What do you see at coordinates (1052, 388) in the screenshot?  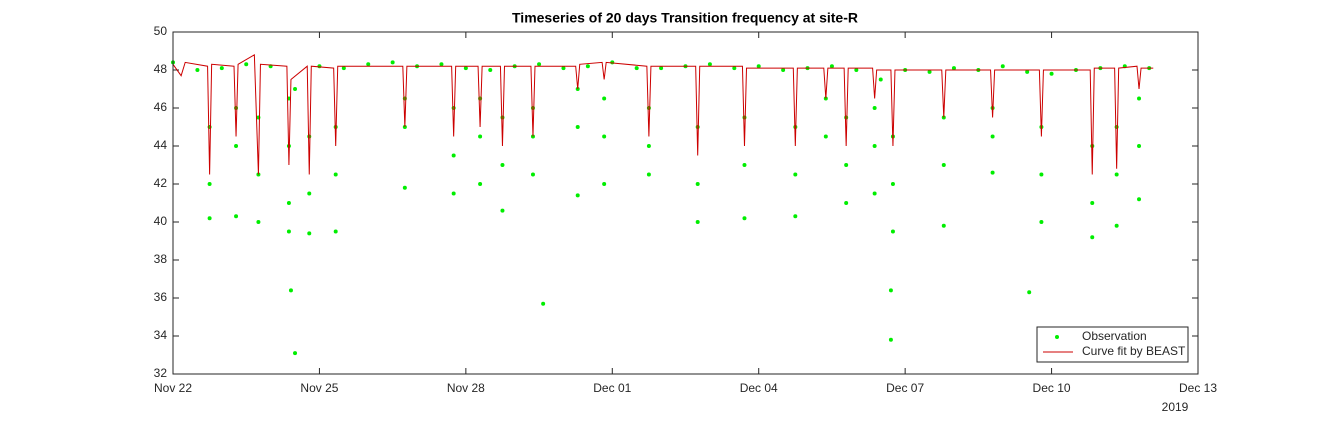 I see `x-tick-label: Dec 10` at bounding box center [1052, 388].